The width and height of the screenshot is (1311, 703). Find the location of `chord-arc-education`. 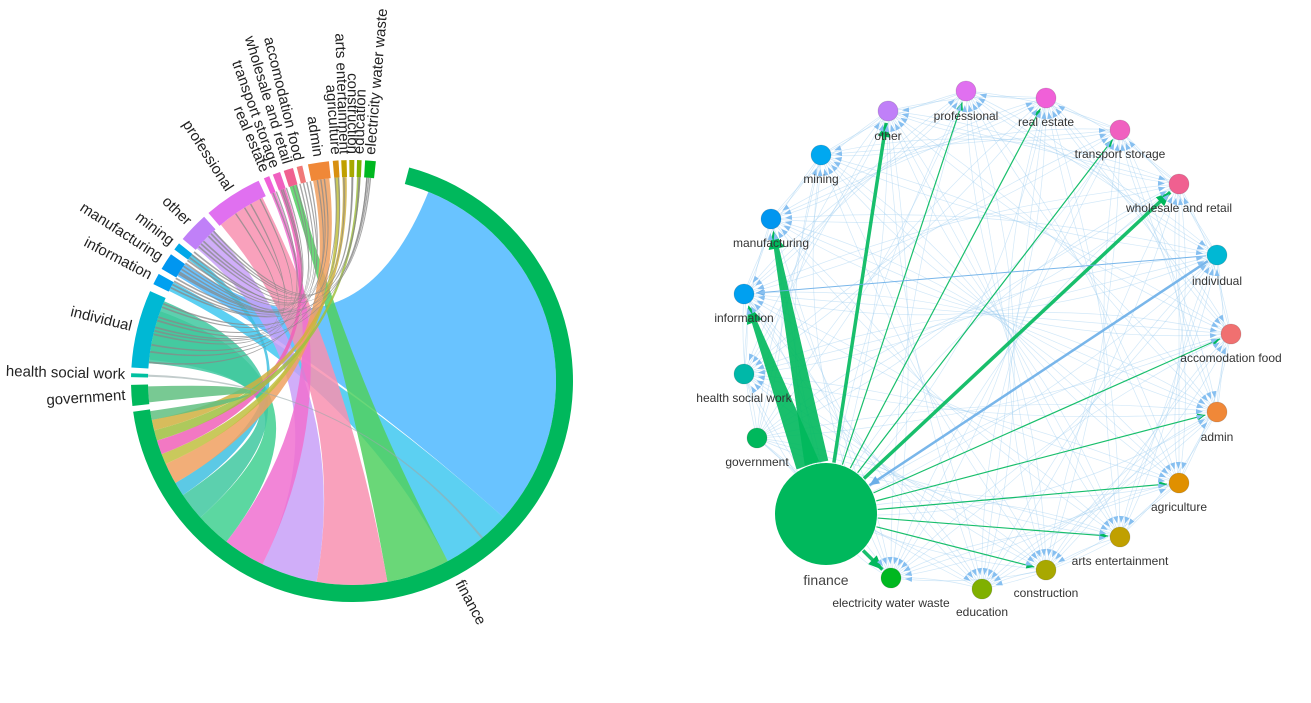

chord-arc-education is located at coordinates (359, 169).